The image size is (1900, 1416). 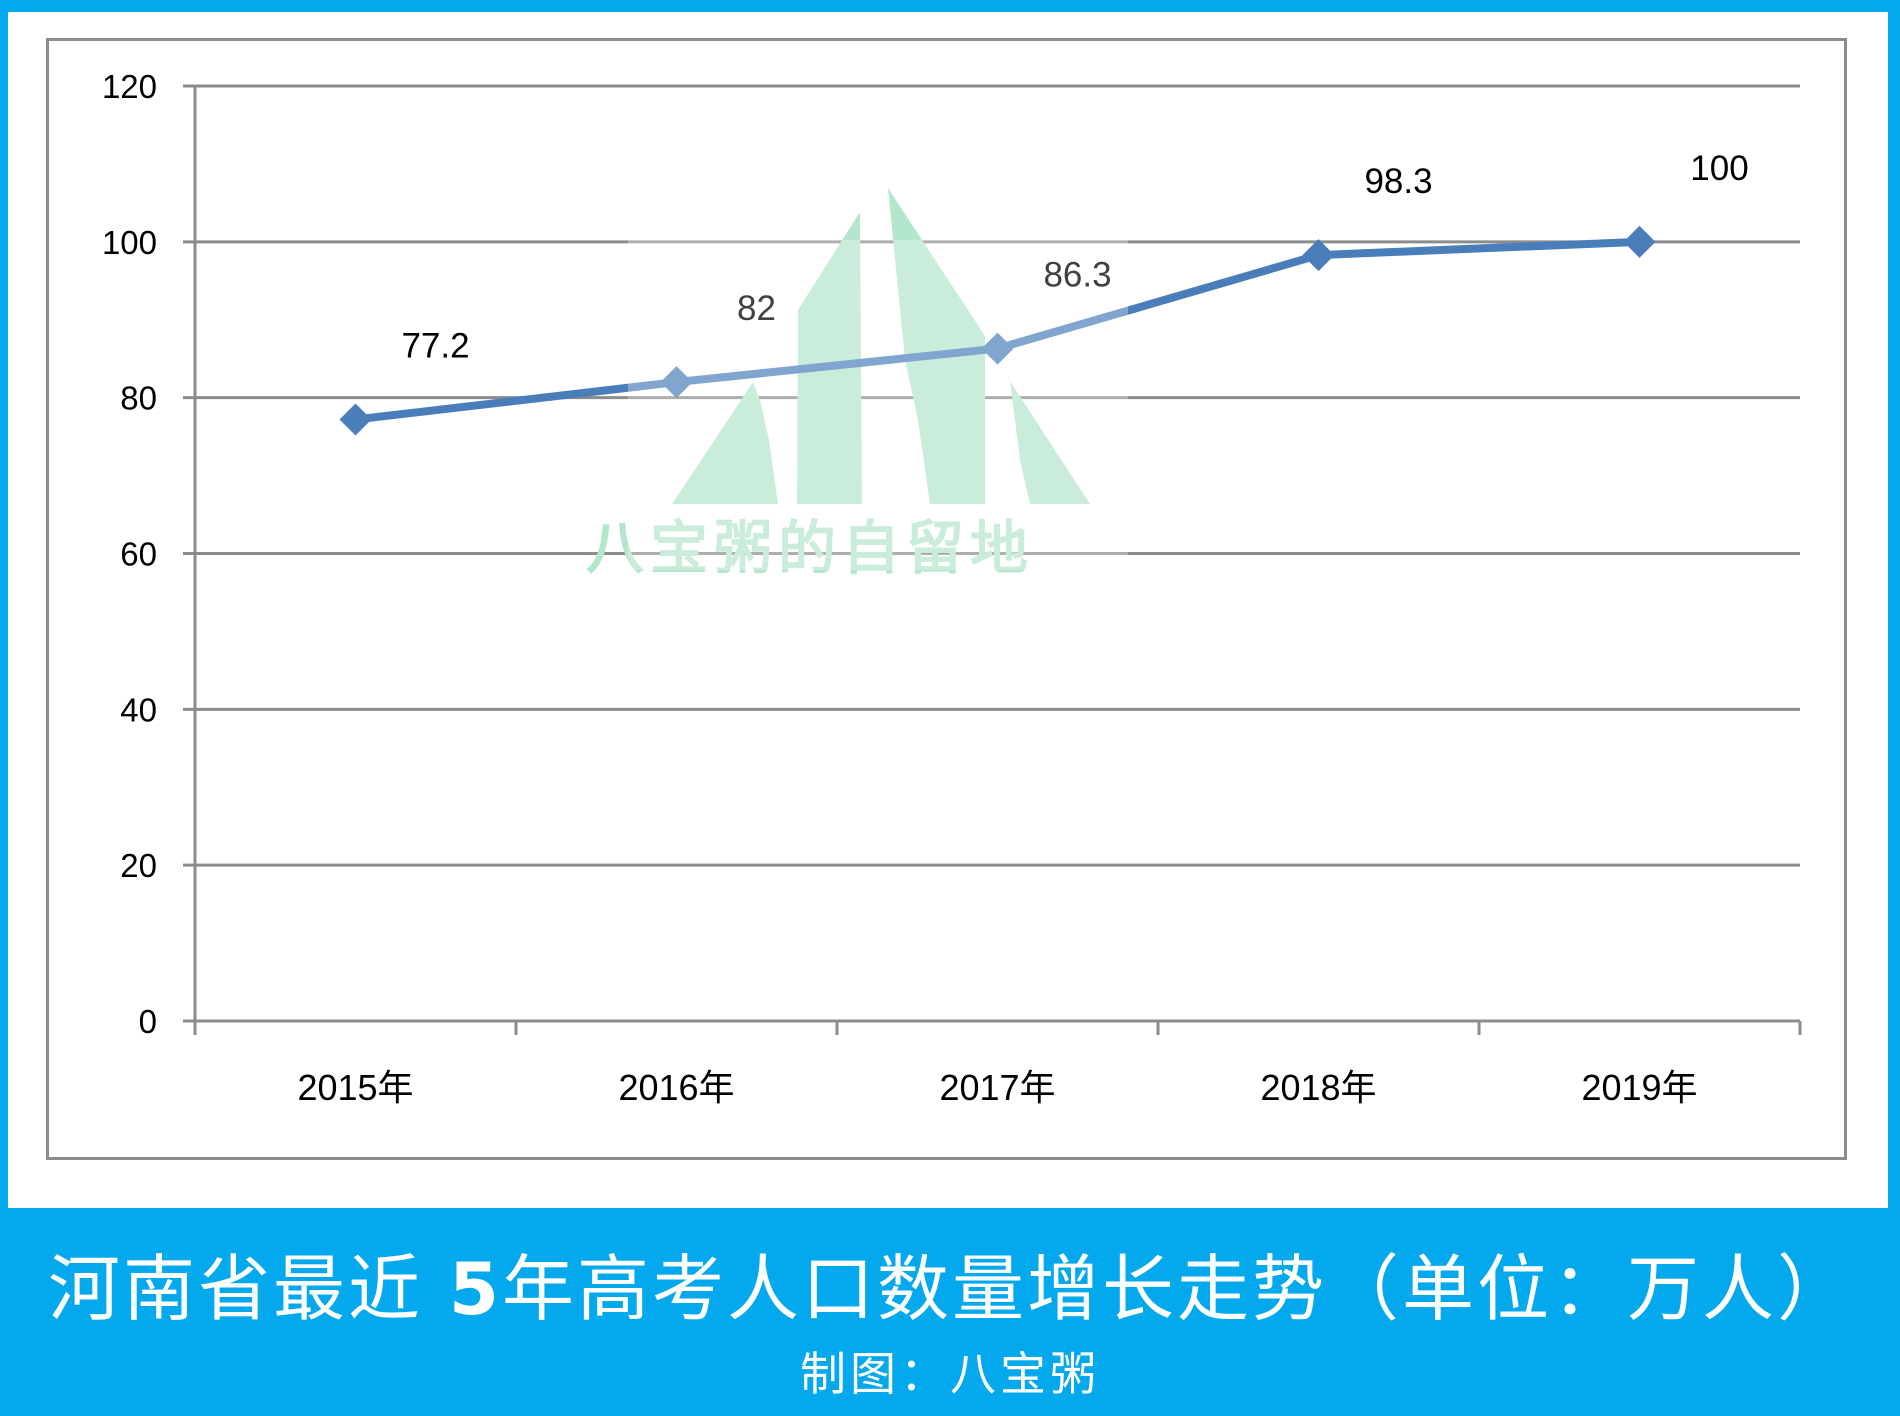 I want to click on y-axis: 0 20 40 60 80 100 120, so click(x=149, y=554).